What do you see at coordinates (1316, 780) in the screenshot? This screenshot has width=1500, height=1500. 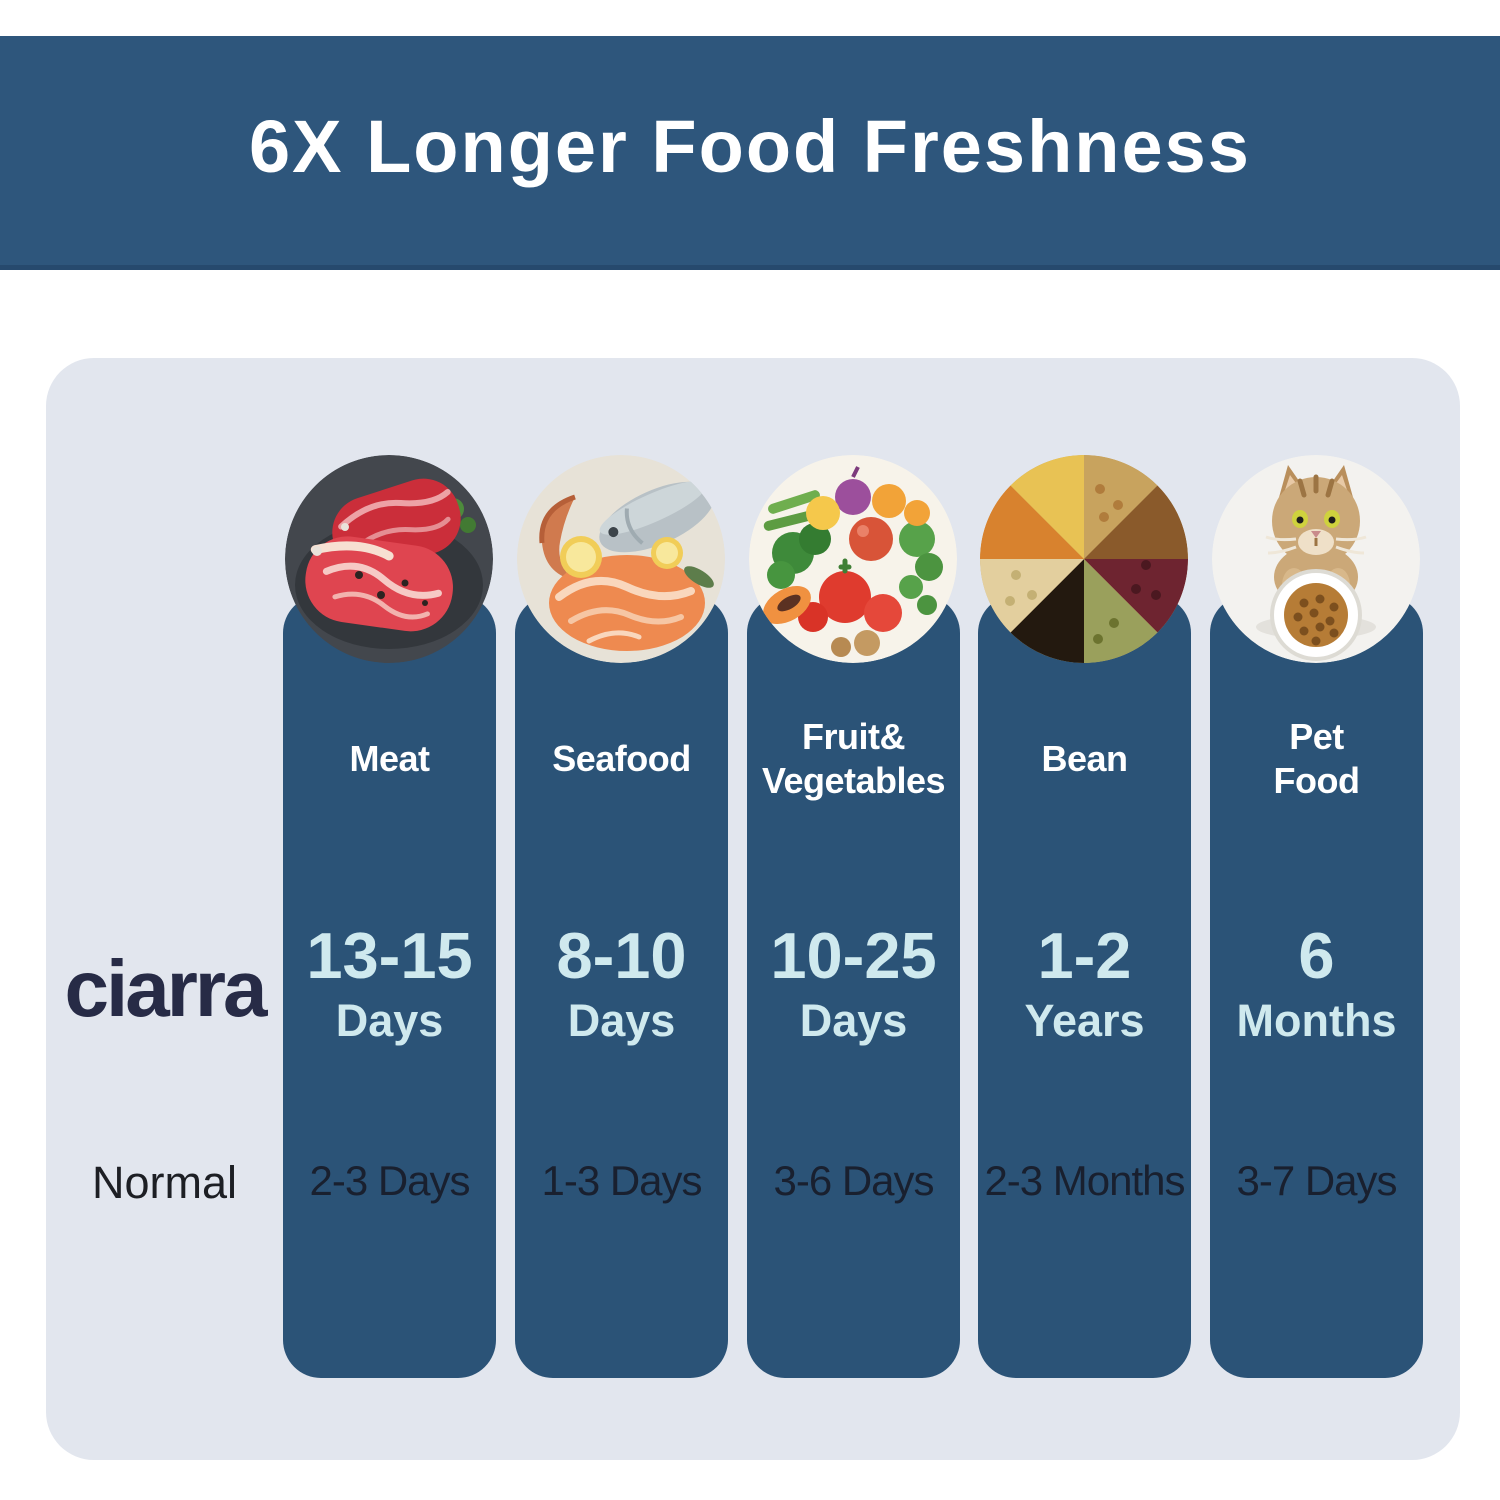 I see `category-label-line: Food` at bounding box center [1316, 780].